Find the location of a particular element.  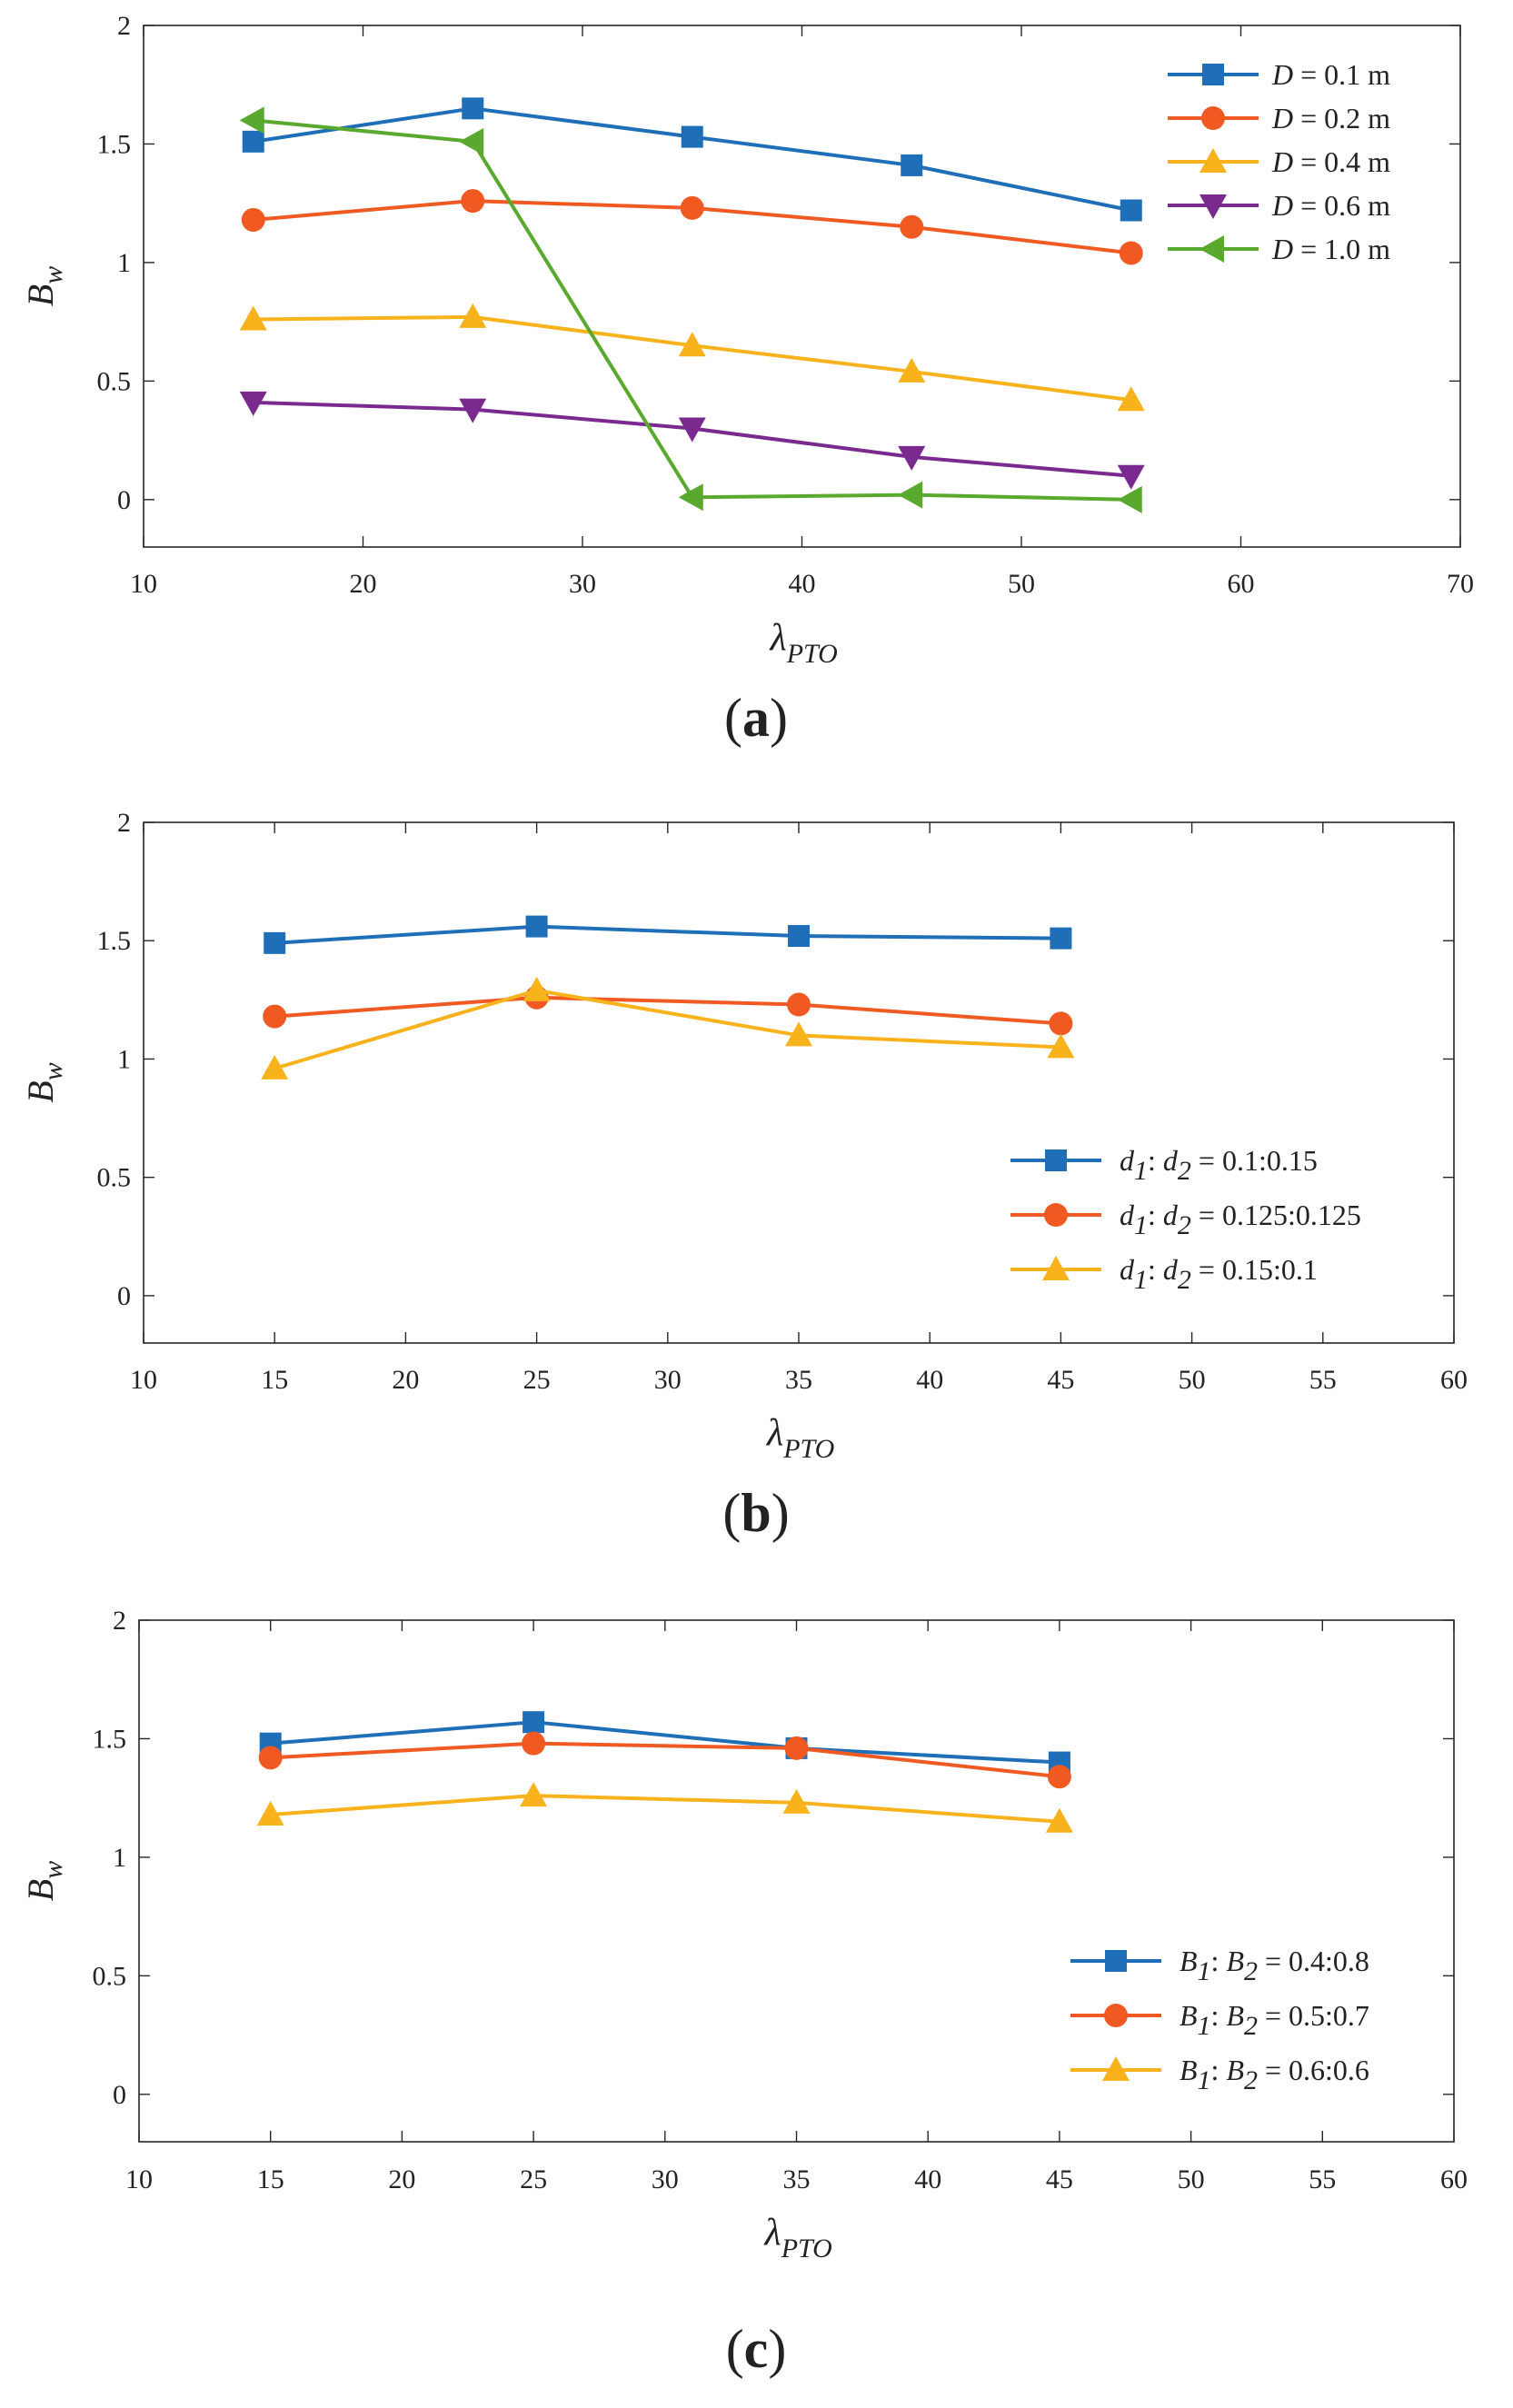

legend-label: D = 0.6 m is located at coordinates (1330, 205).